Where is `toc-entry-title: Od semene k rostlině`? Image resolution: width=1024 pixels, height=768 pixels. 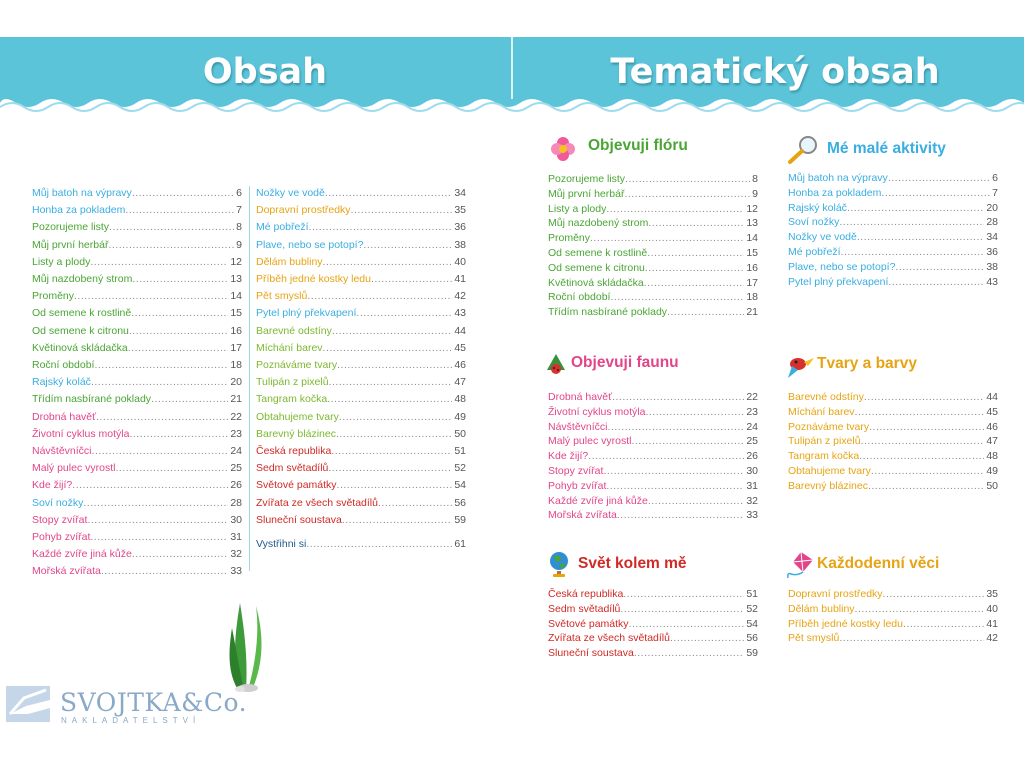
toc-entry-title: Od semene k rostlině is located at coordinates (598, 252).